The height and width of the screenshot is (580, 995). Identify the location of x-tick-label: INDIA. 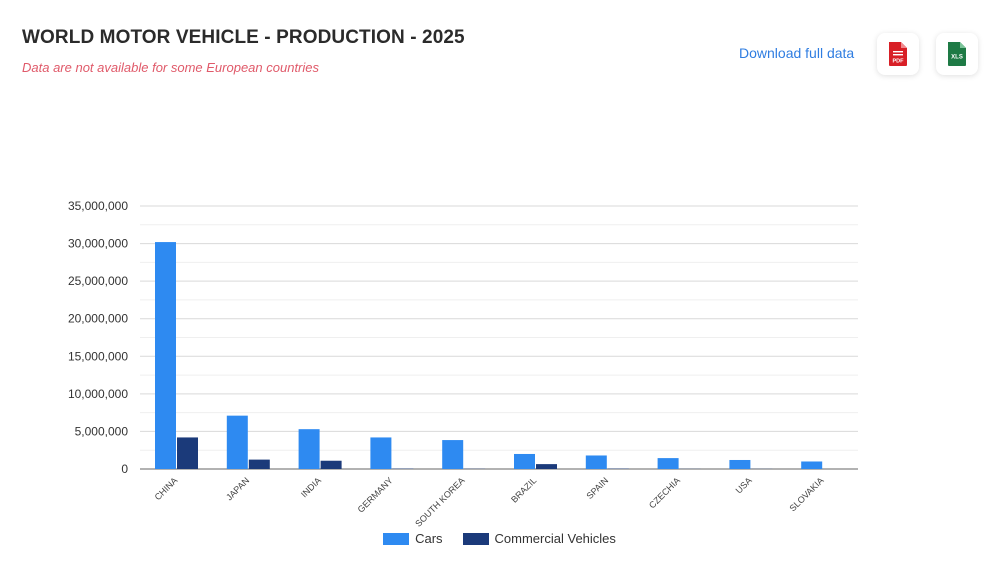
(311, 487).